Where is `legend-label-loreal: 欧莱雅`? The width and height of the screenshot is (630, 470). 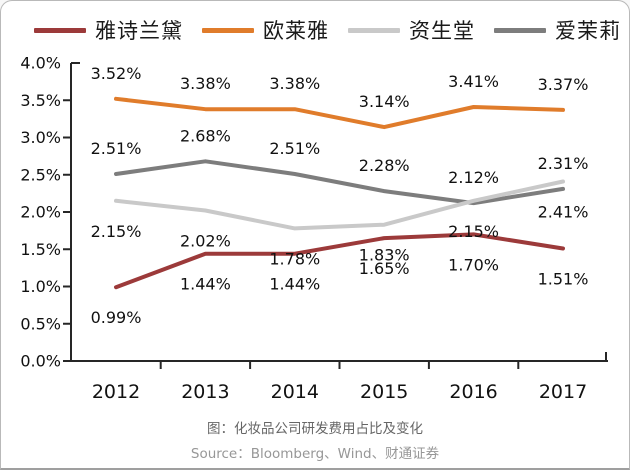
legend-label-loreal: 欧莱雅 is located at coordinates (296, 31).